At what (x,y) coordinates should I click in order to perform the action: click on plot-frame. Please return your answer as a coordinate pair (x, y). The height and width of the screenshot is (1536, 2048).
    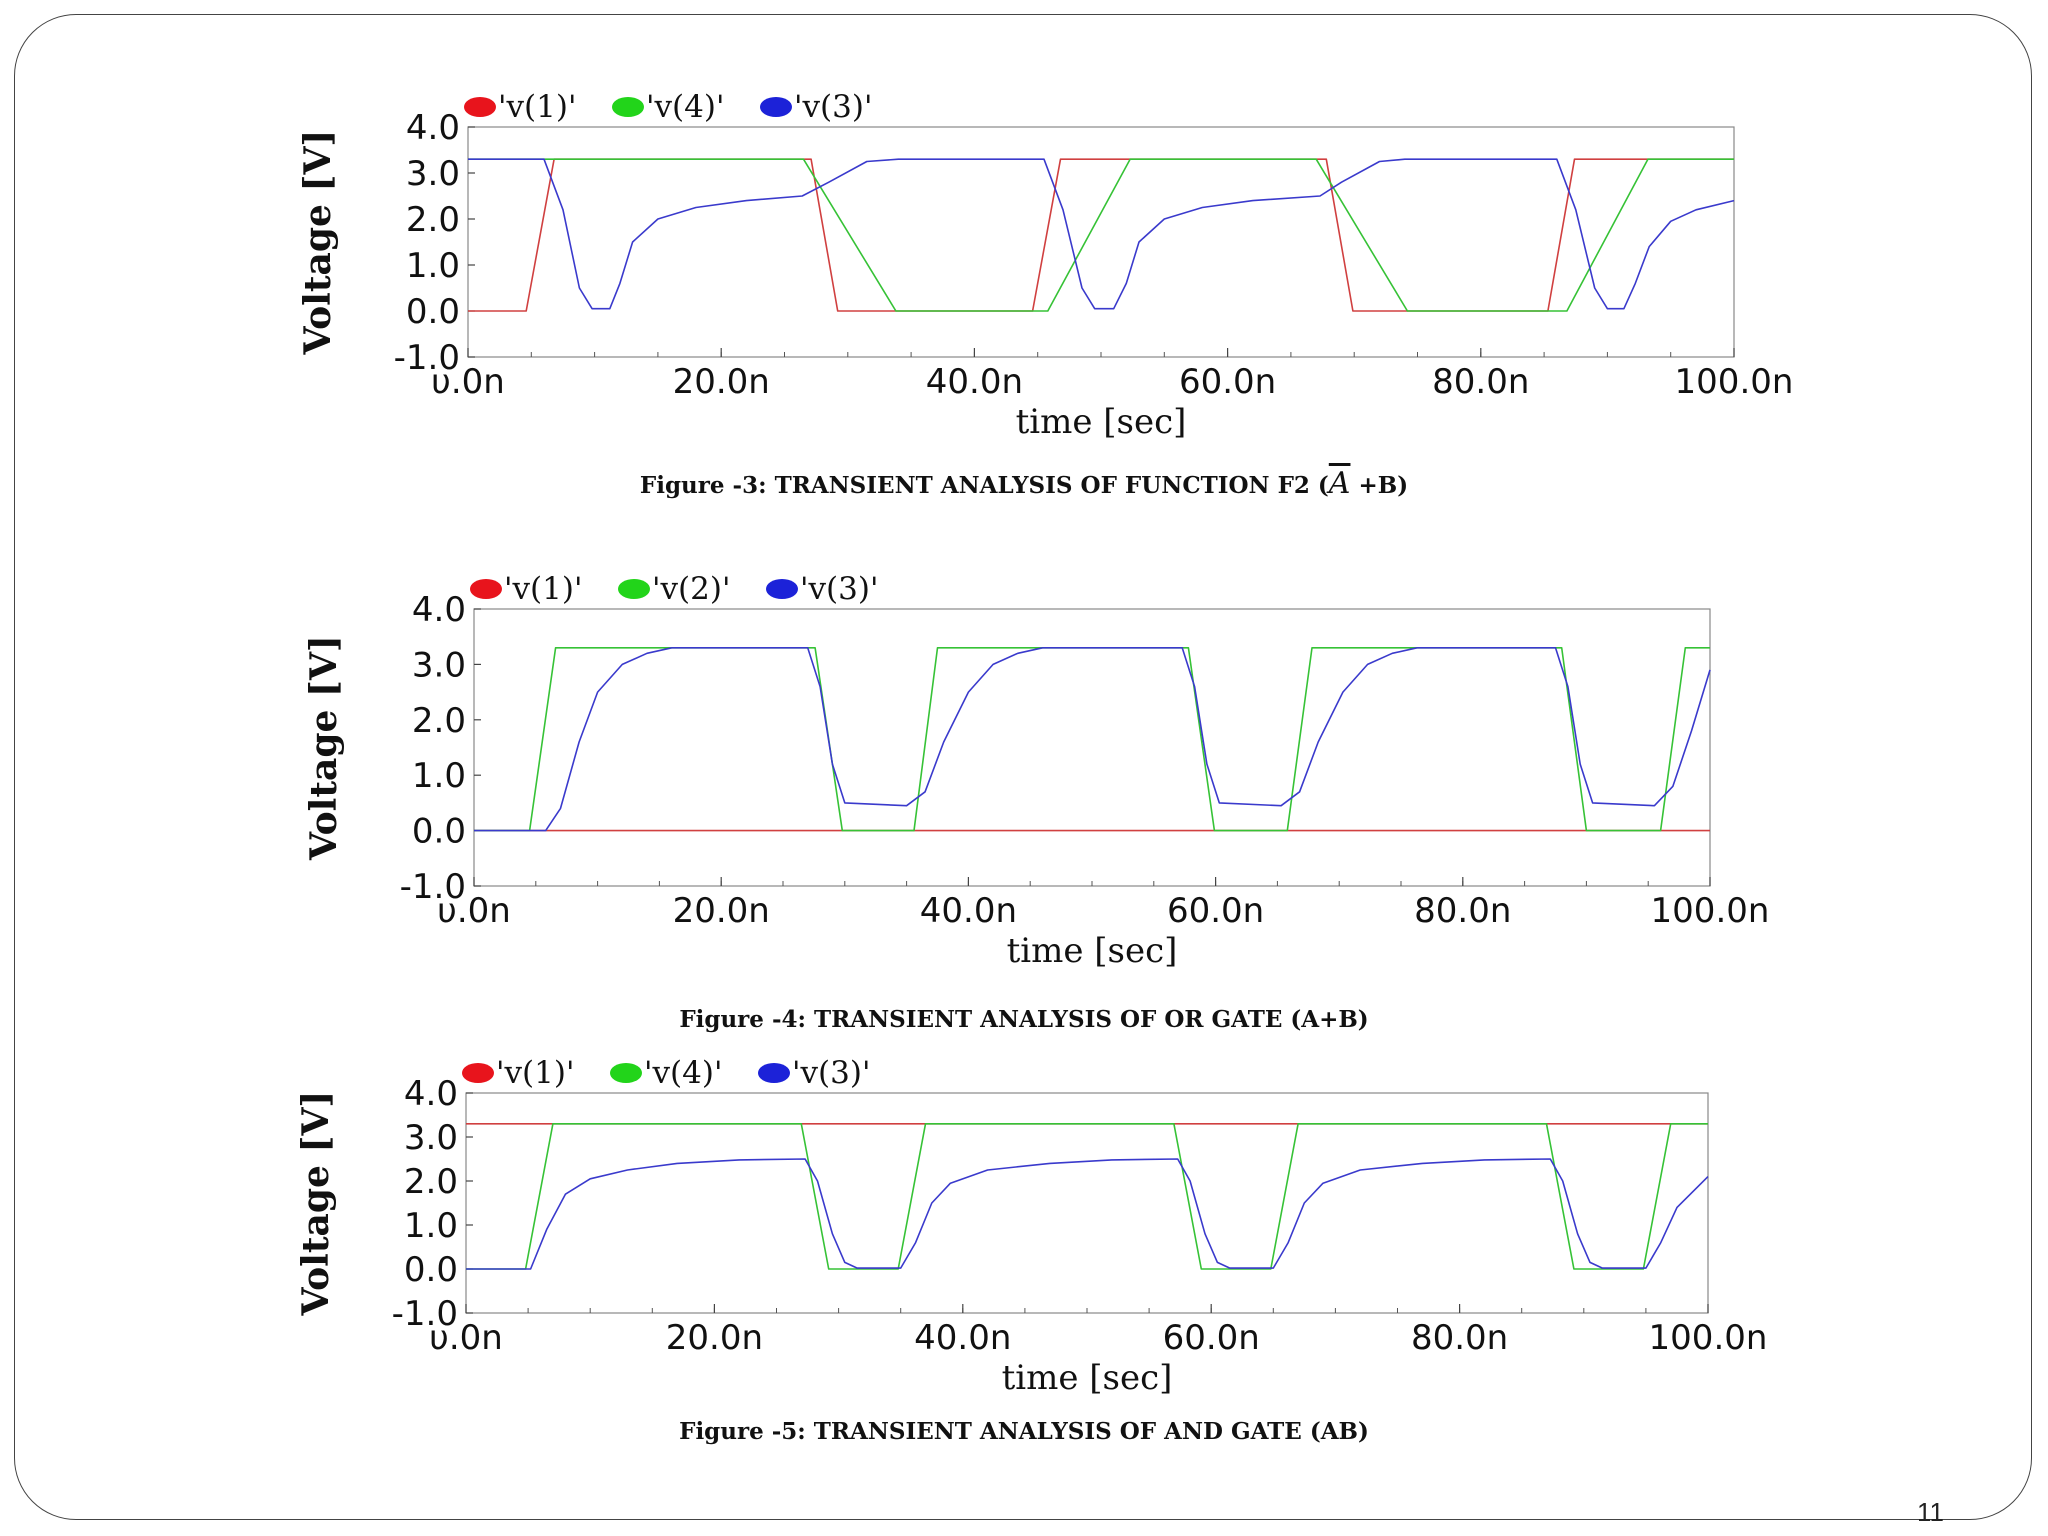
    Looking at the image, I should click on (1087, 1203).